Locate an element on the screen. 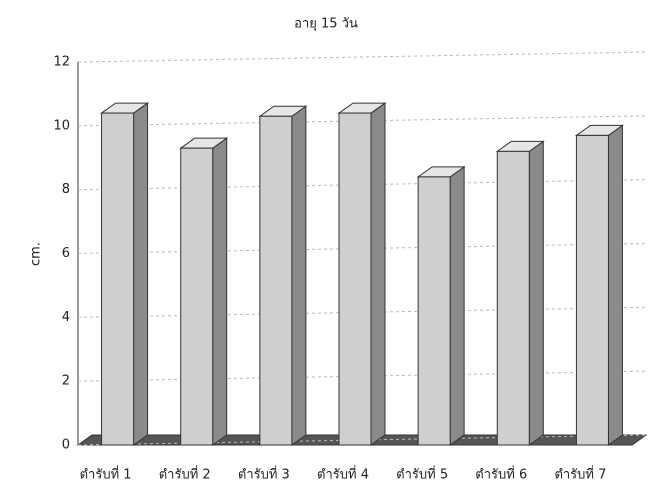 This screenshot has height=492, width=658. y-tick-label: 10 is located at coordinates (61, 125).